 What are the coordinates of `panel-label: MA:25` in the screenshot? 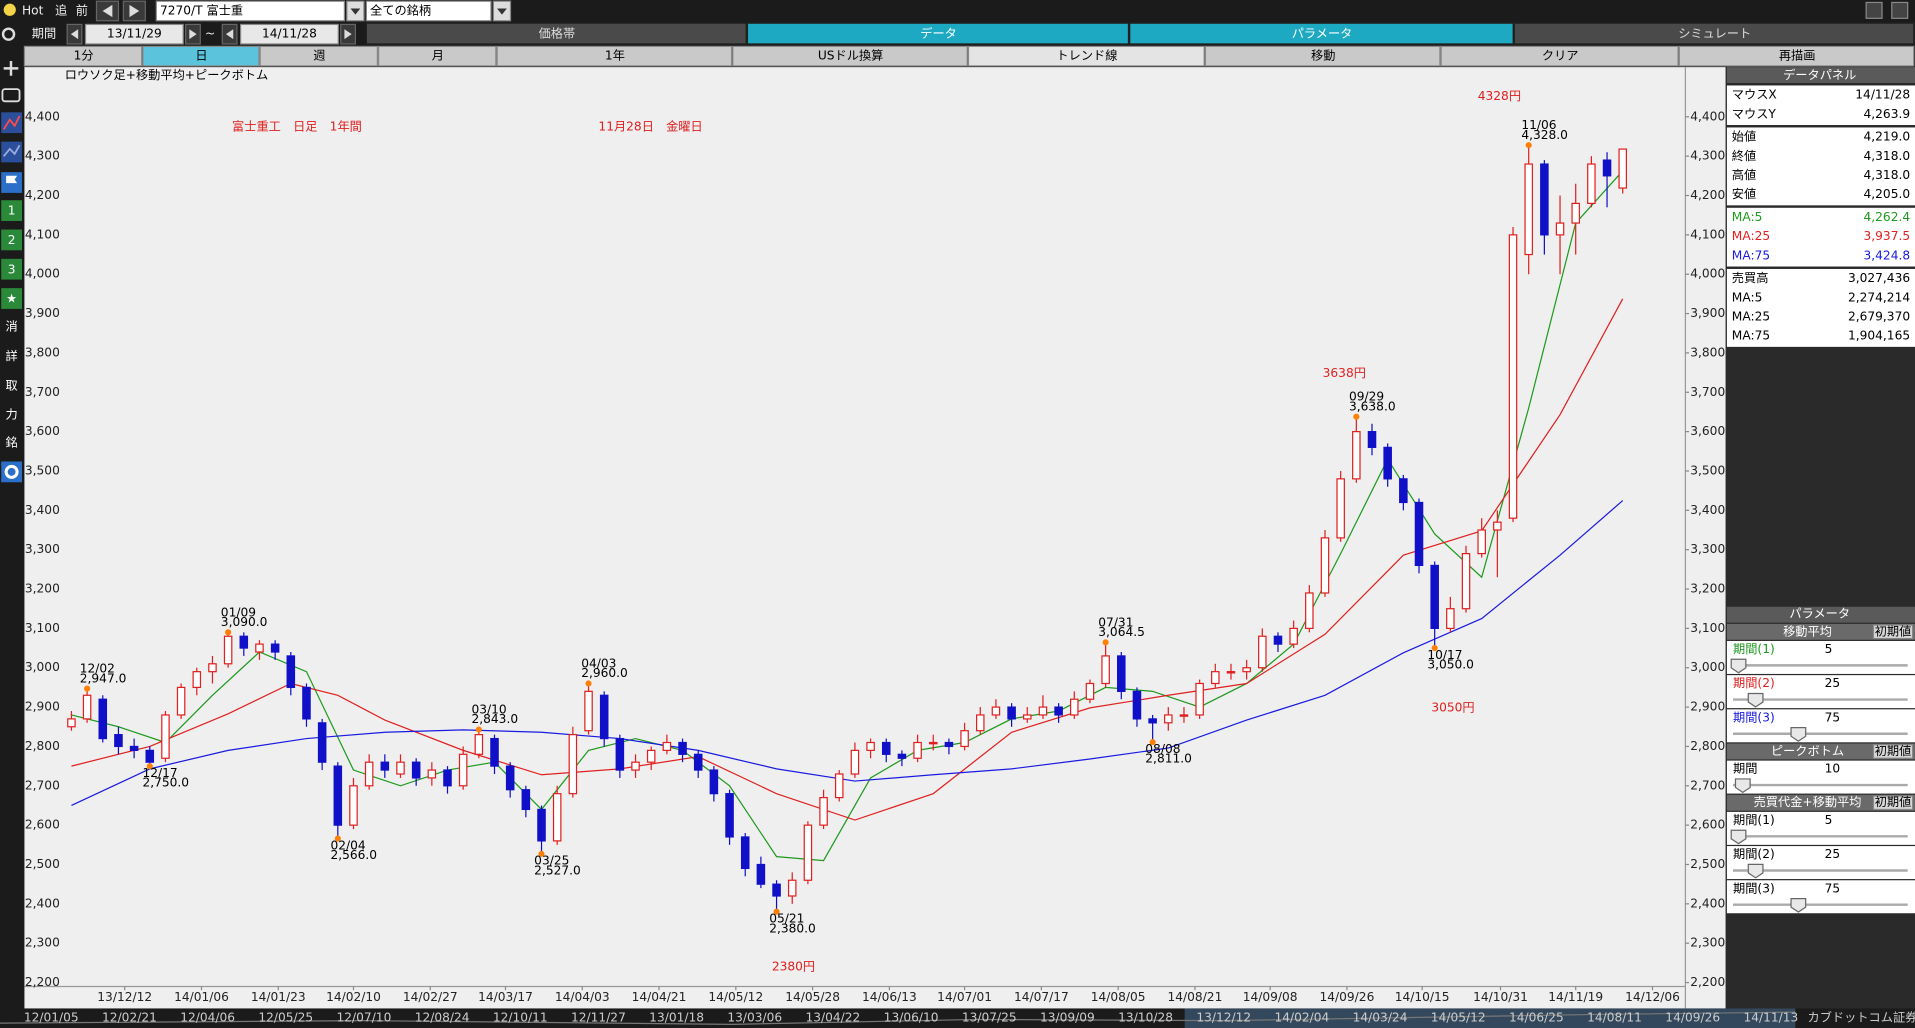 It's located at (1751, 236).